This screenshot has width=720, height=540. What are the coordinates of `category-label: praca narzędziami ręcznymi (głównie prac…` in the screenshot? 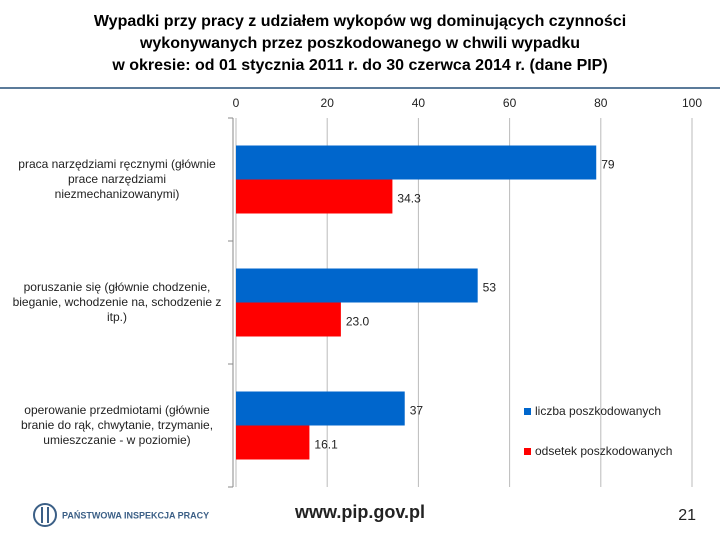 It's located at (117, 179).